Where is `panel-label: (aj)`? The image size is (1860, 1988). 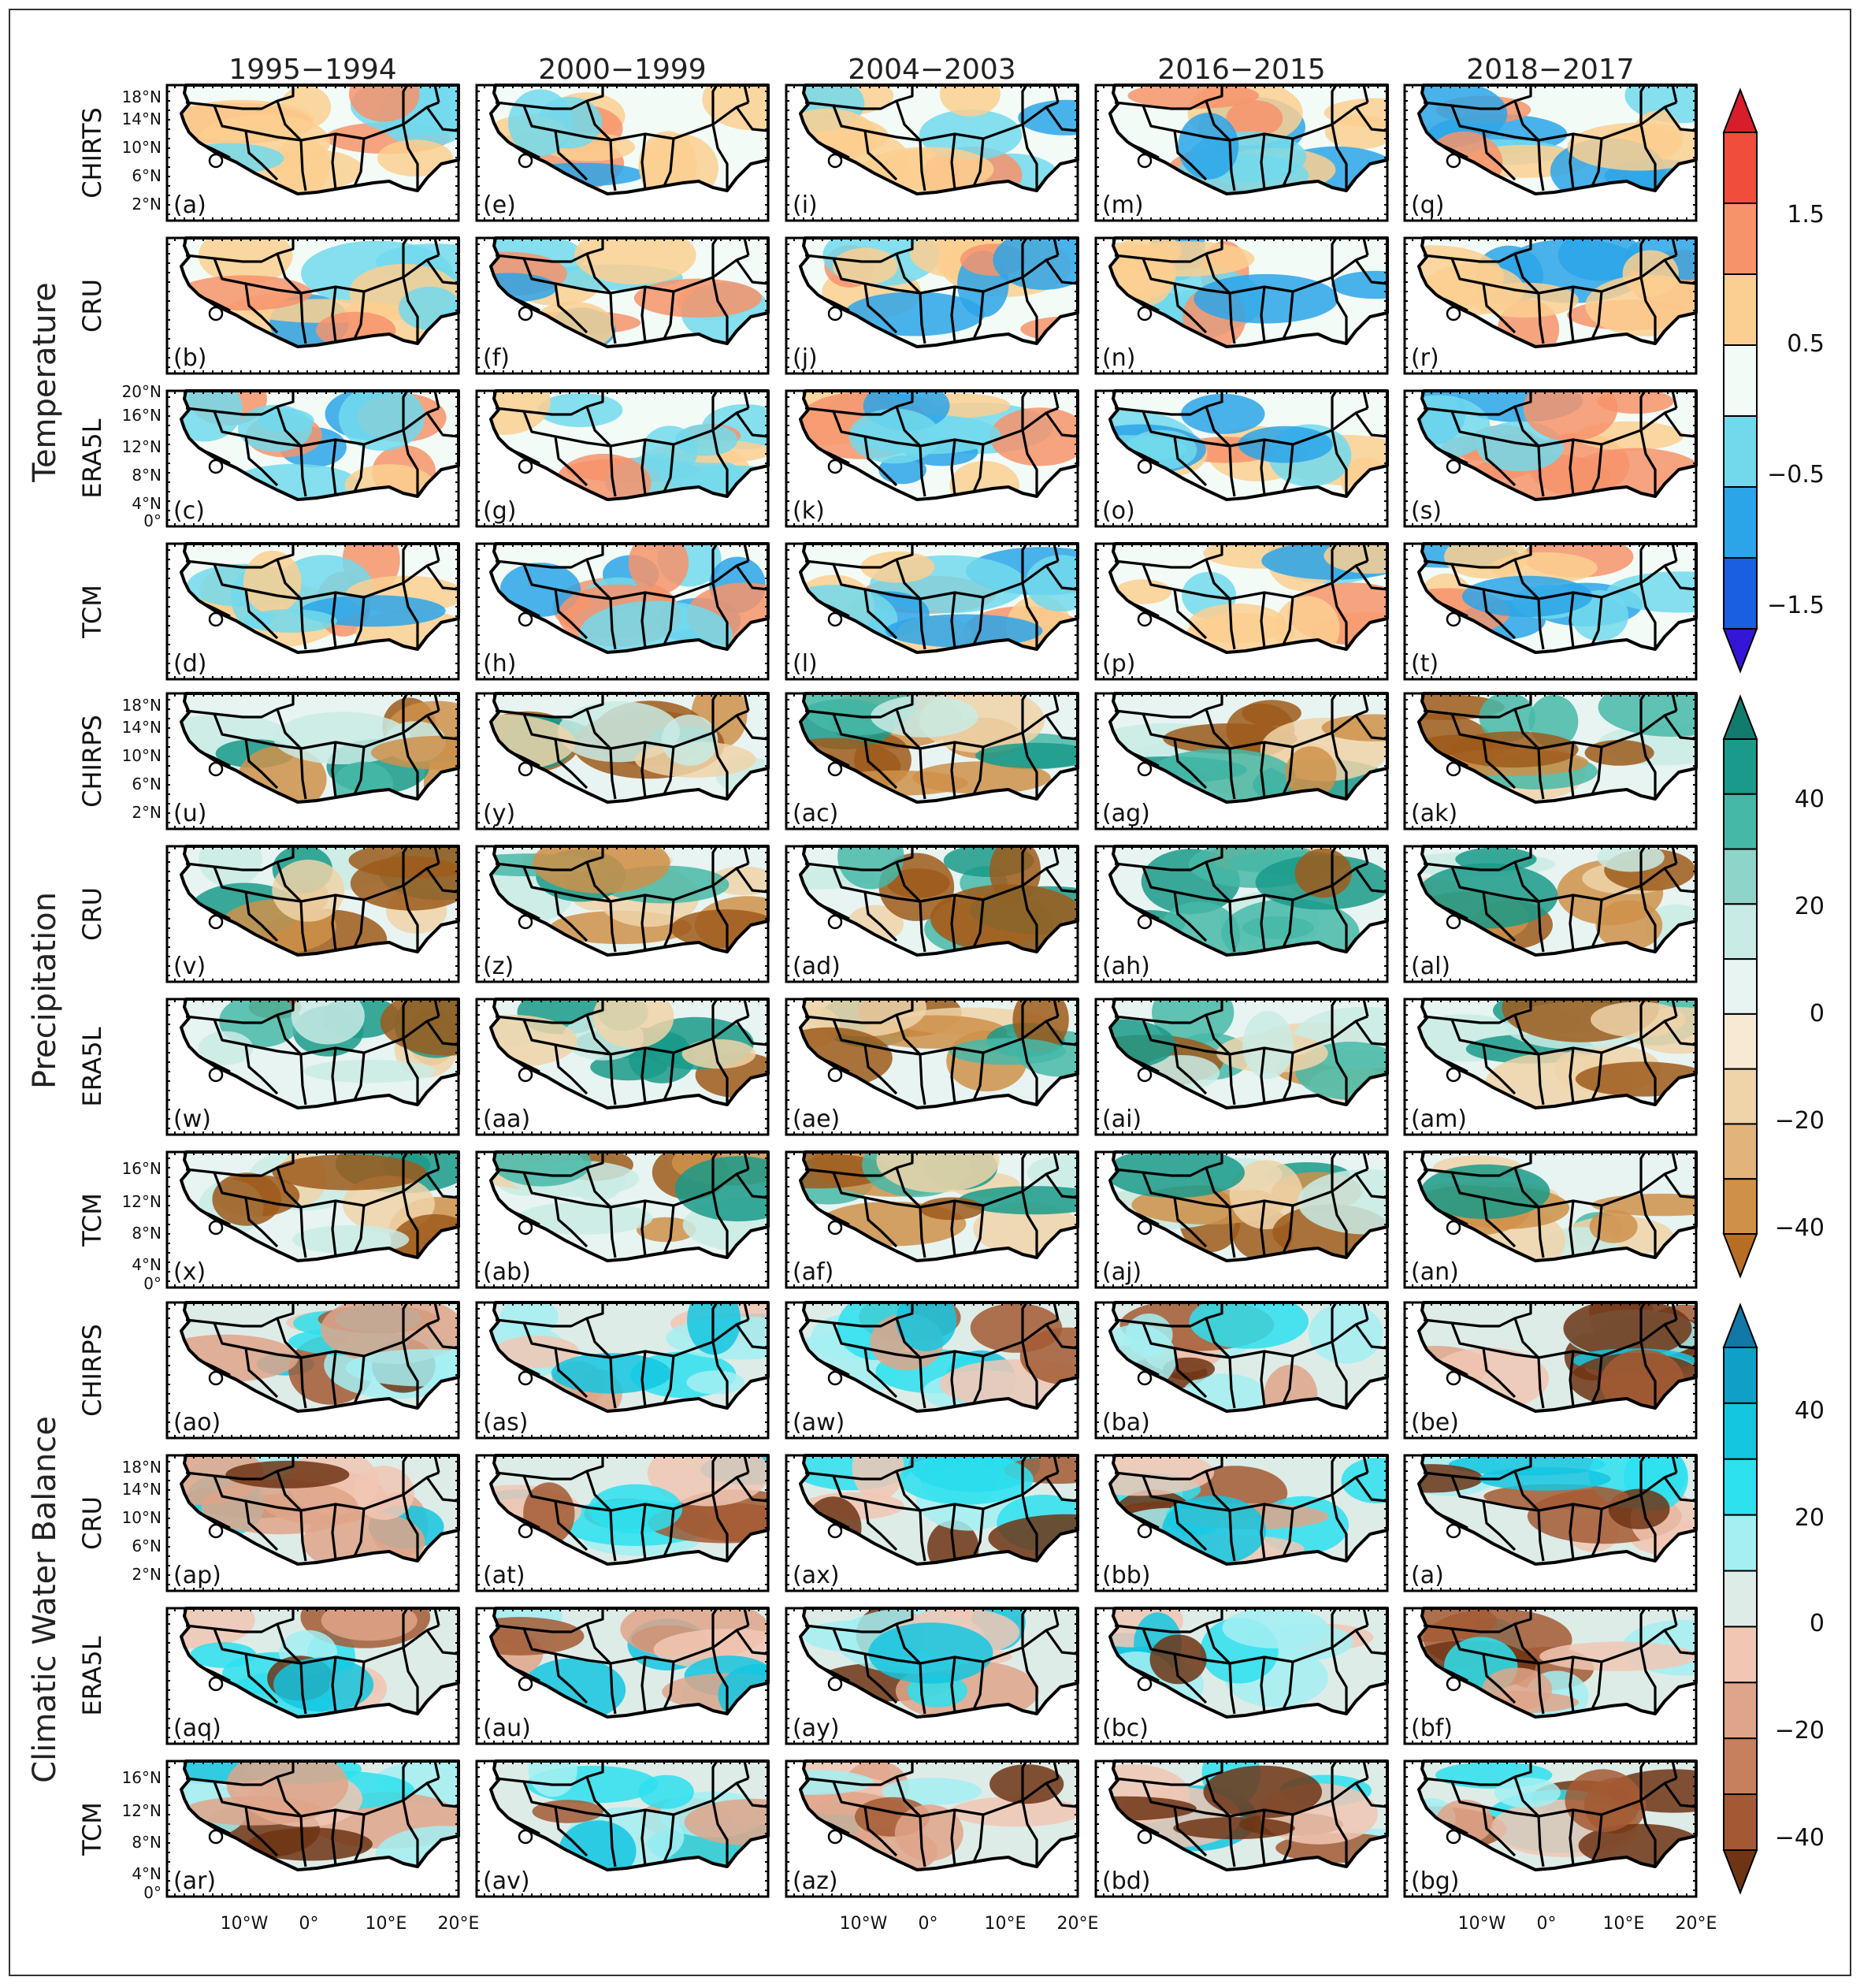
panel-label: (aj) is located at coordinates (1122, 1272).